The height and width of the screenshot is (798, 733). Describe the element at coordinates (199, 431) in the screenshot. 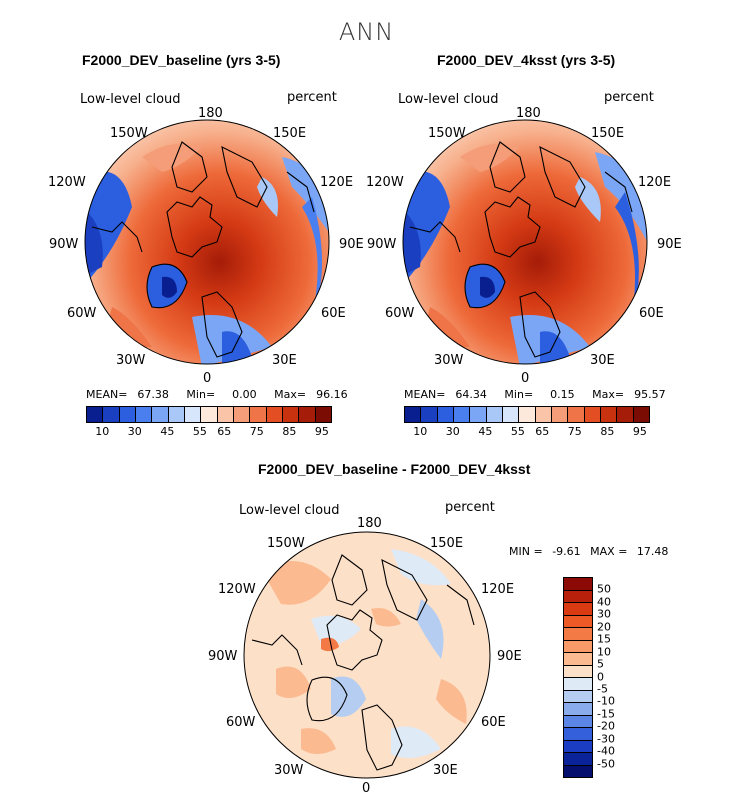

I see `panel-1-colorbar-tick-label: 55` at that location.